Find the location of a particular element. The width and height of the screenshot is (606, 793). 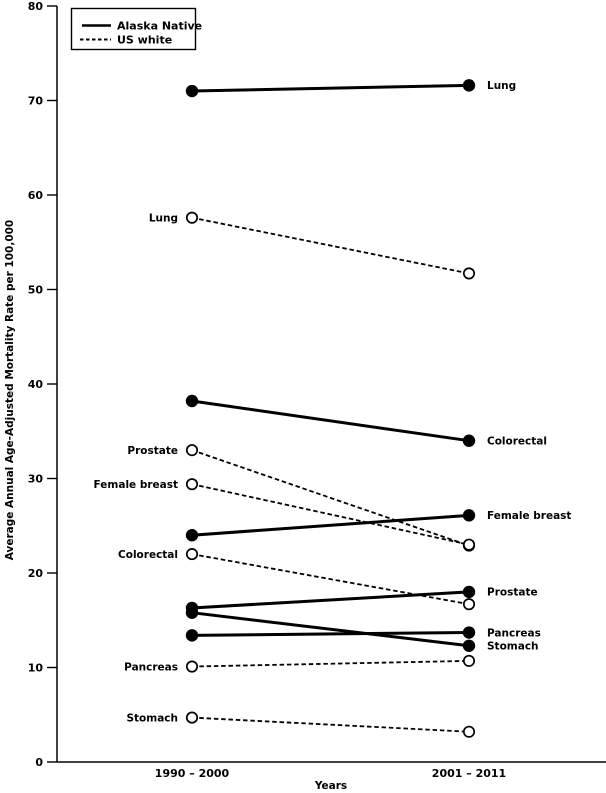

legend-label-us-white: US white is located at coordinates (144, 40).